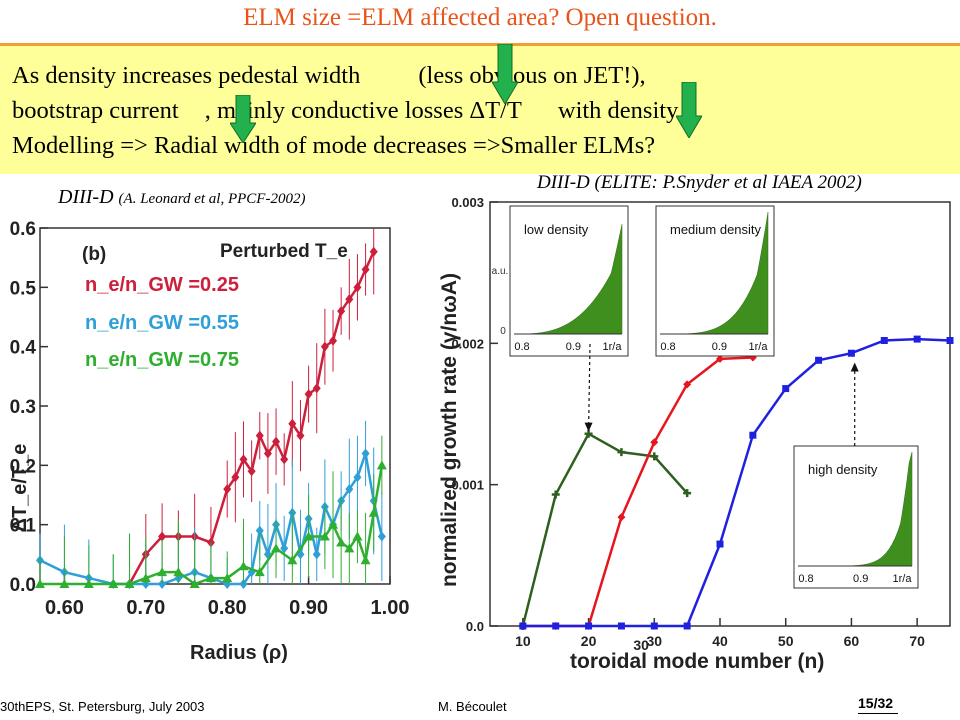 Image resolution: width=960 pixels, height=720 pixels. Describe the element at coordinates (654, 641) in the screenshot. I see `x-tick-label: 30` at that location.